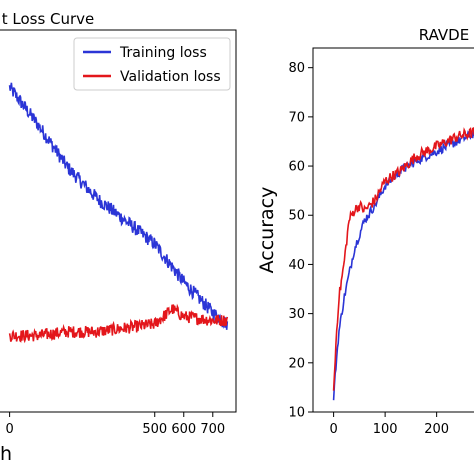  I want to click on loss-x-axis-label: h, so click(6, 454).